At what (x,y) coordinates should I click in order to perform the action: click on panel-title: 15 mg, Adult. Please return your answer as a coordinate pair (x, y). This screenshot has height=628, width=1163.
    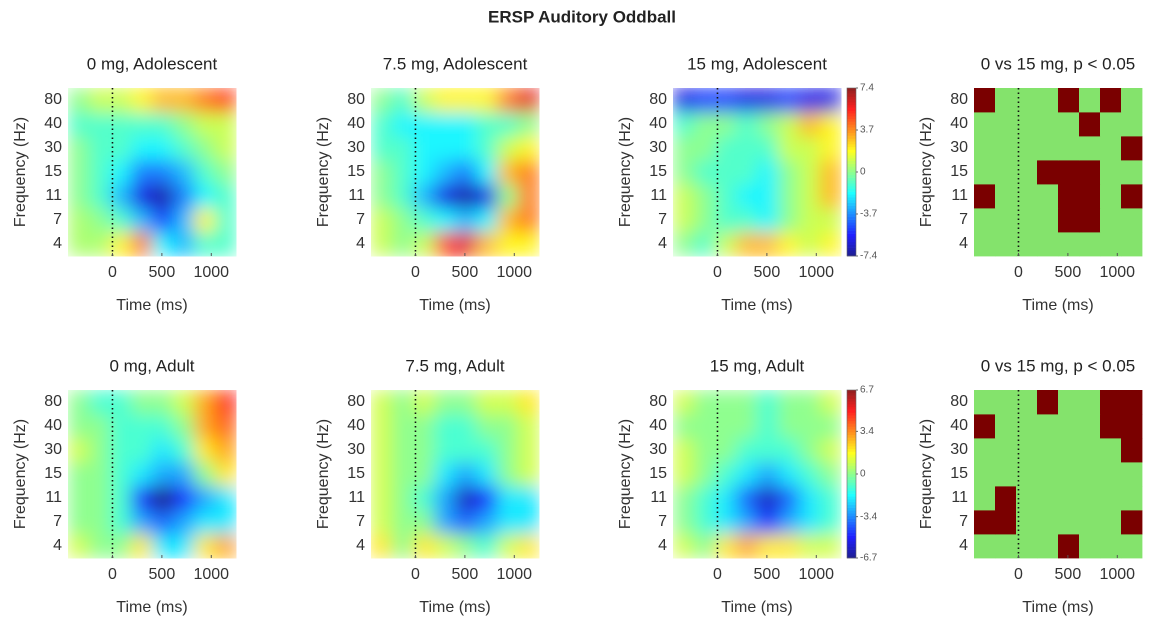
    Looking at the image, I should click on (757, 365).